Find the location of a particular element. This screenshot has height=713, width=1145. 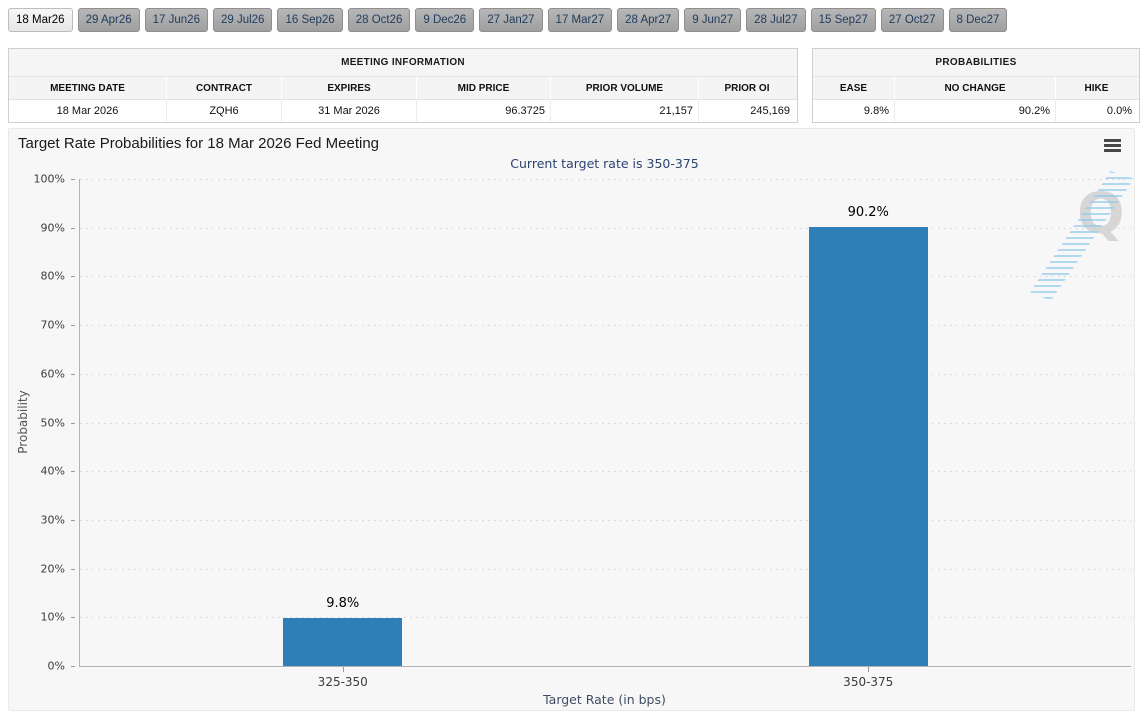

y-tick-label-0: 0% is located at coordinates (56, 666).